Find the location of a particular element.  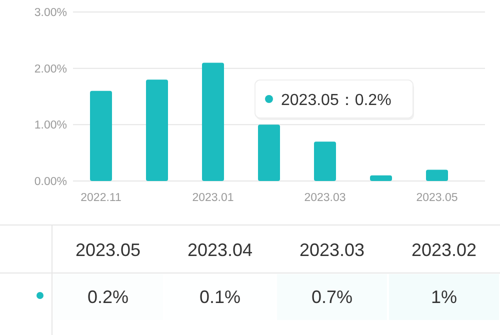

data-label: 0.2% is located at coordinates (108, 297).